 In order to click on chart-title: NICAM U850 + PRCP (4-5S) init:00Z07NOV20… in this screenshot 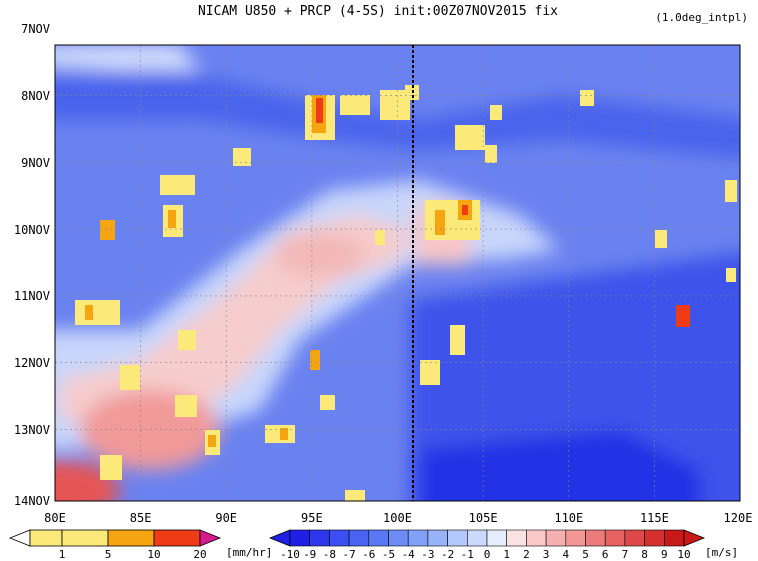, I will do `click(378, 11)`.